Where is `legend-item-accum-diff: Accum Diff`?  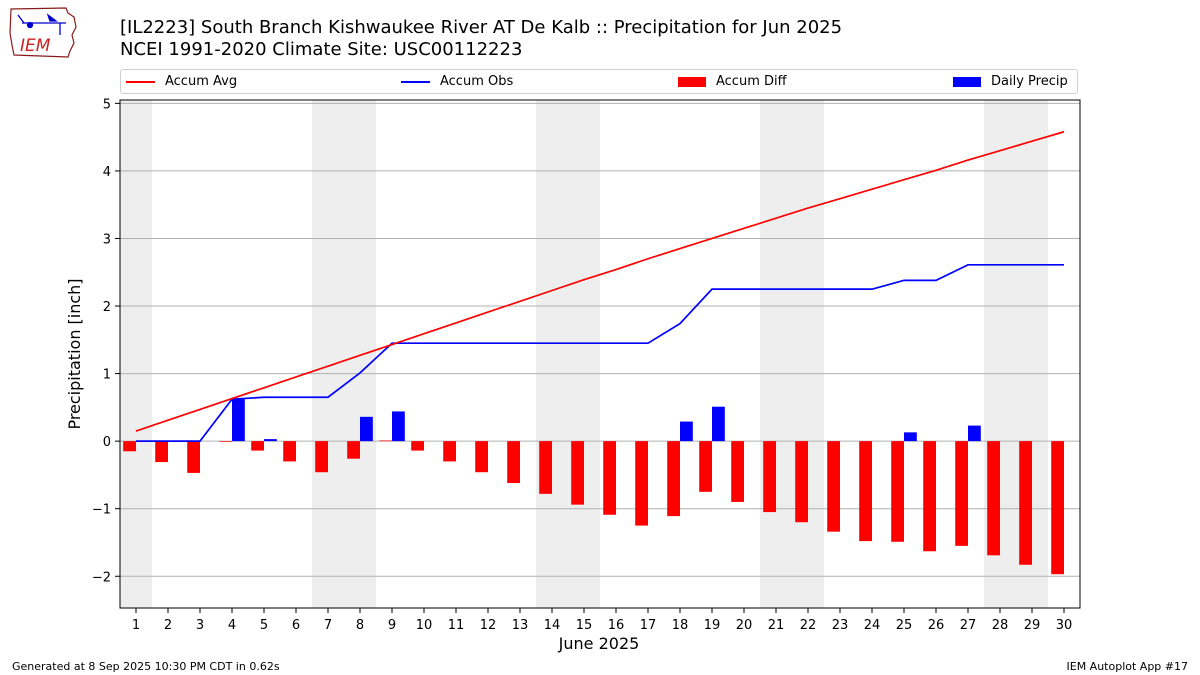
legend-item-accum-diff: Accum Diff is located at coordinates (732, 81).